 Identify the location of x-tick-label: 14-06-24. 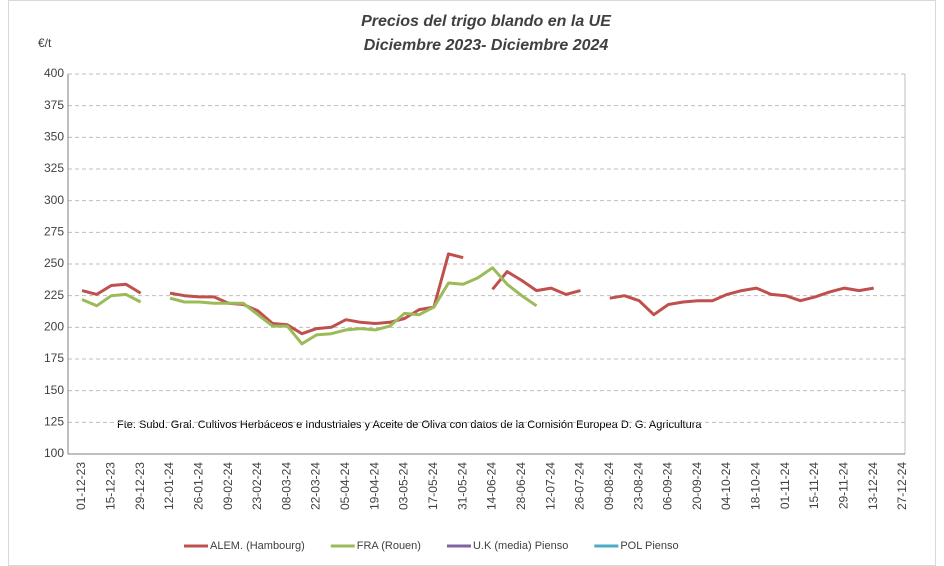
(492, 486).